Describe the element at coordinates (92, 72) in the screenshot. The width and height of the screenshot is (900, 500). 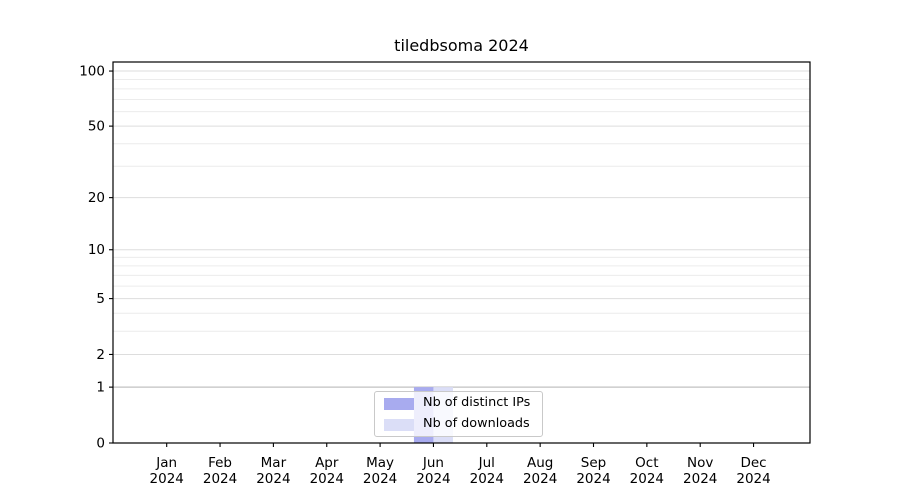
I see `y-tick-label: 100` at that location.